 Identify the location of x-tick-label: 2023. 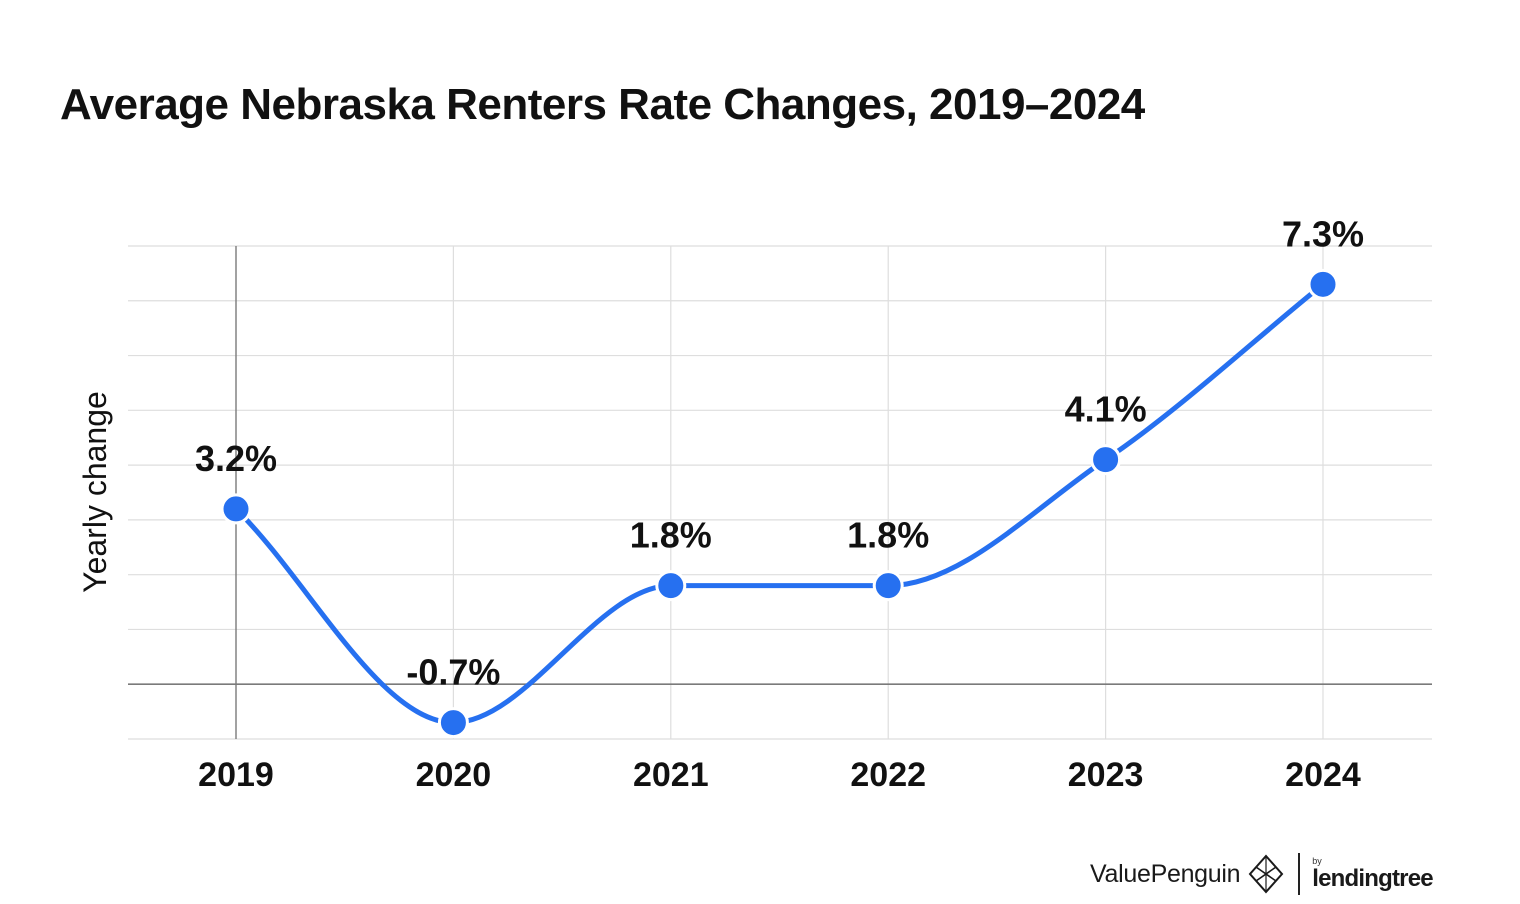
(1106, 775).